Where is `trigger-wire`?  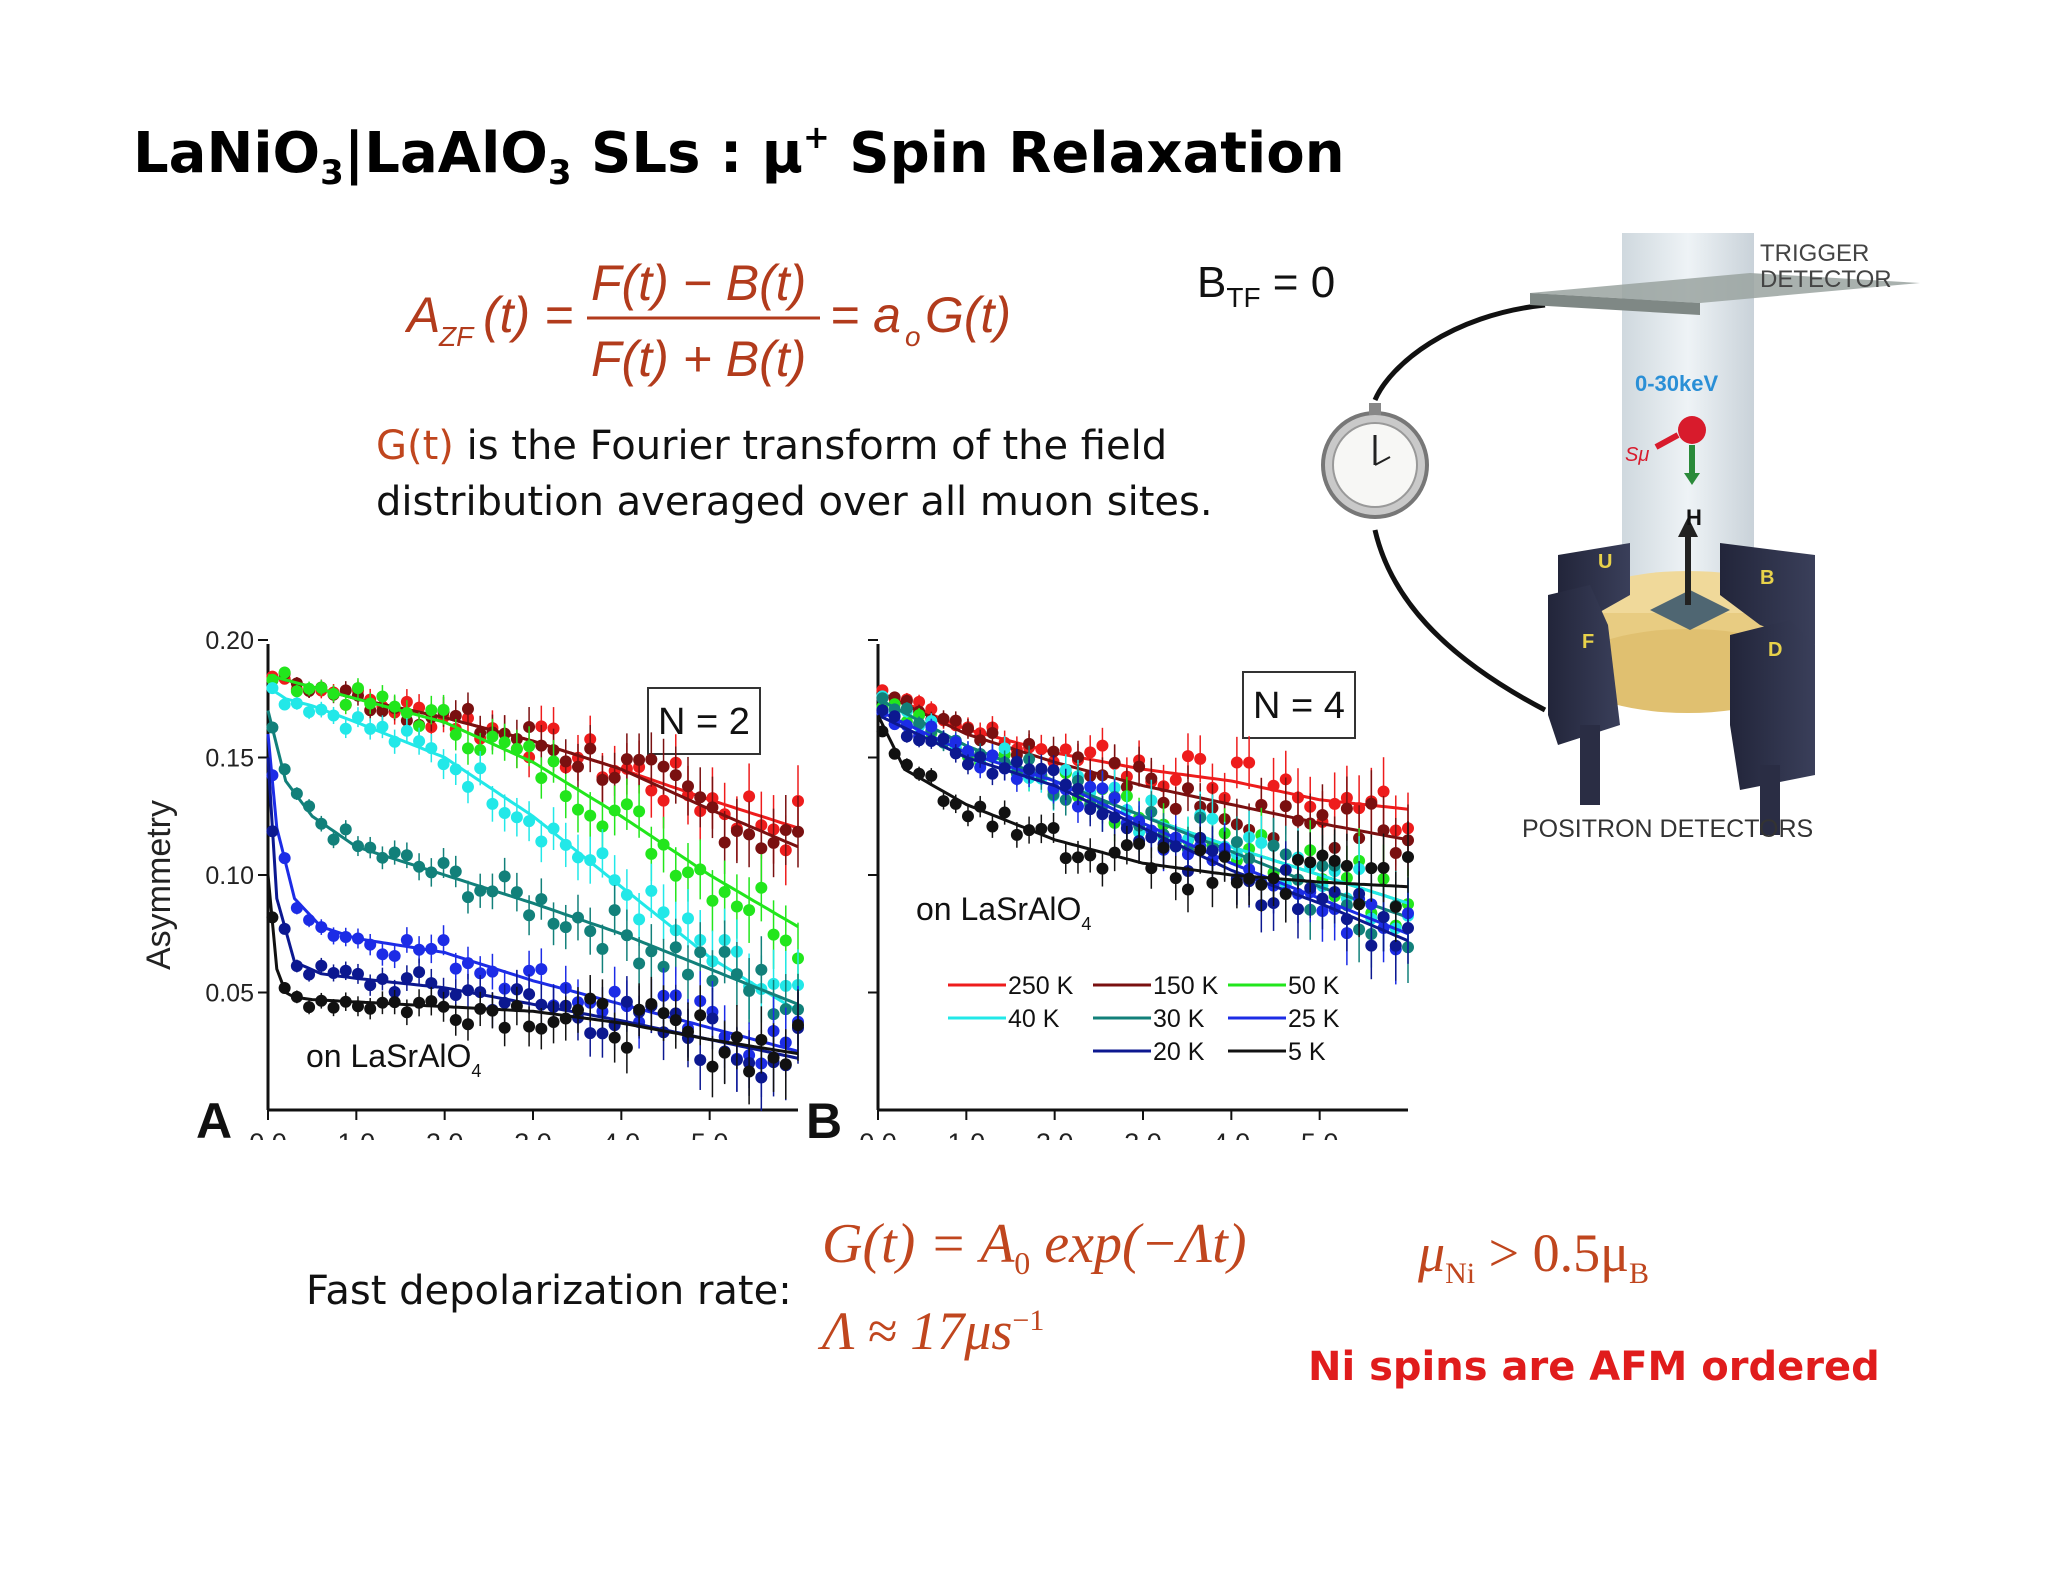
trigger-wire is located at coordinates (1459, 352).